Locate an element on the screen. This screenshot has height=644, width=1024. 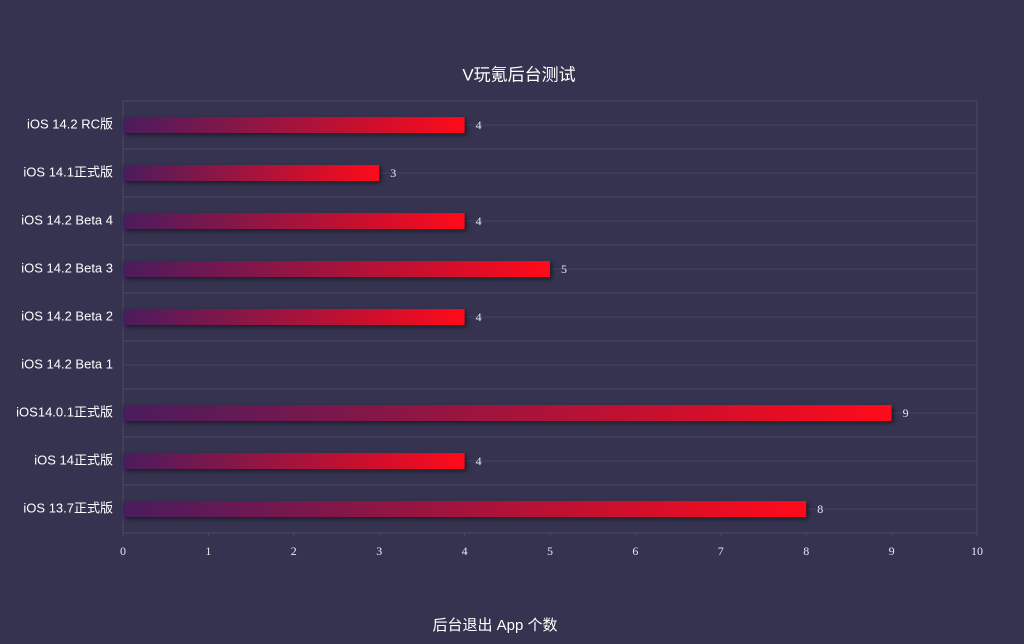
value-label: 3 is located at coordinates (393, 173).